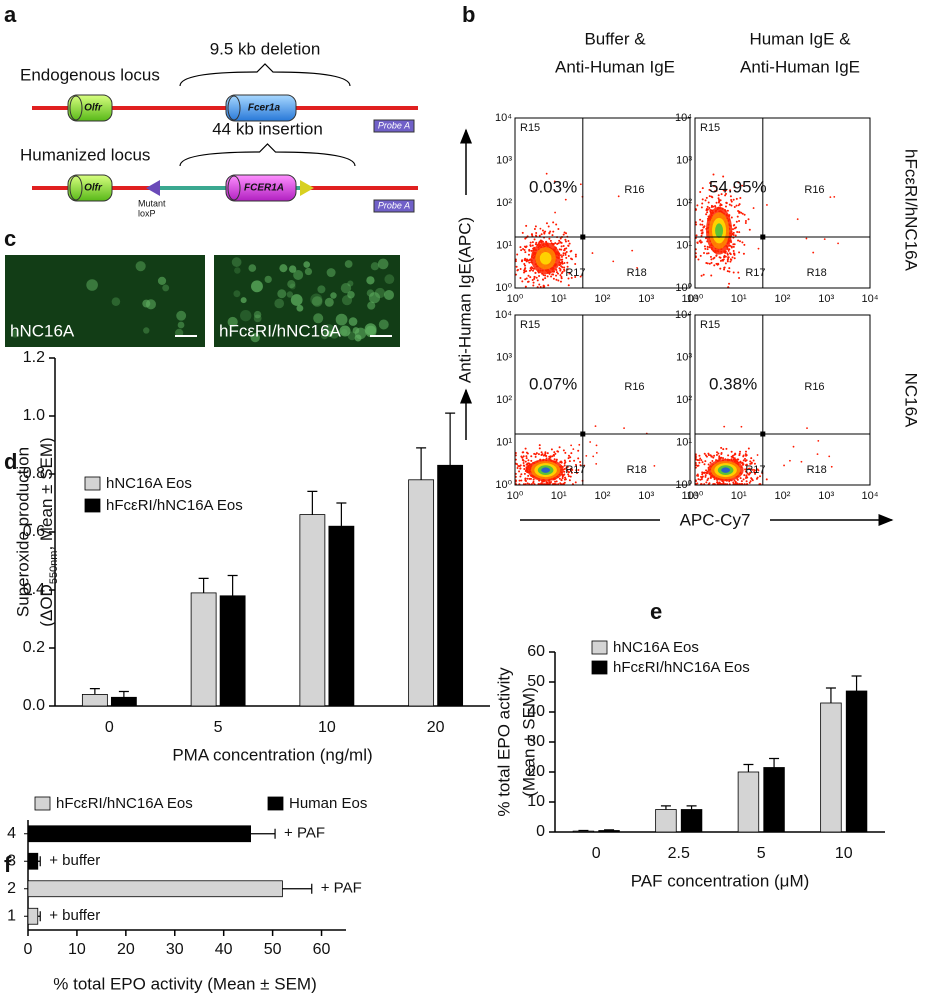  What do you see at coordinates (307, 188) in the screenshot?
I see `loxp-right` at bounding box center [307, 188].